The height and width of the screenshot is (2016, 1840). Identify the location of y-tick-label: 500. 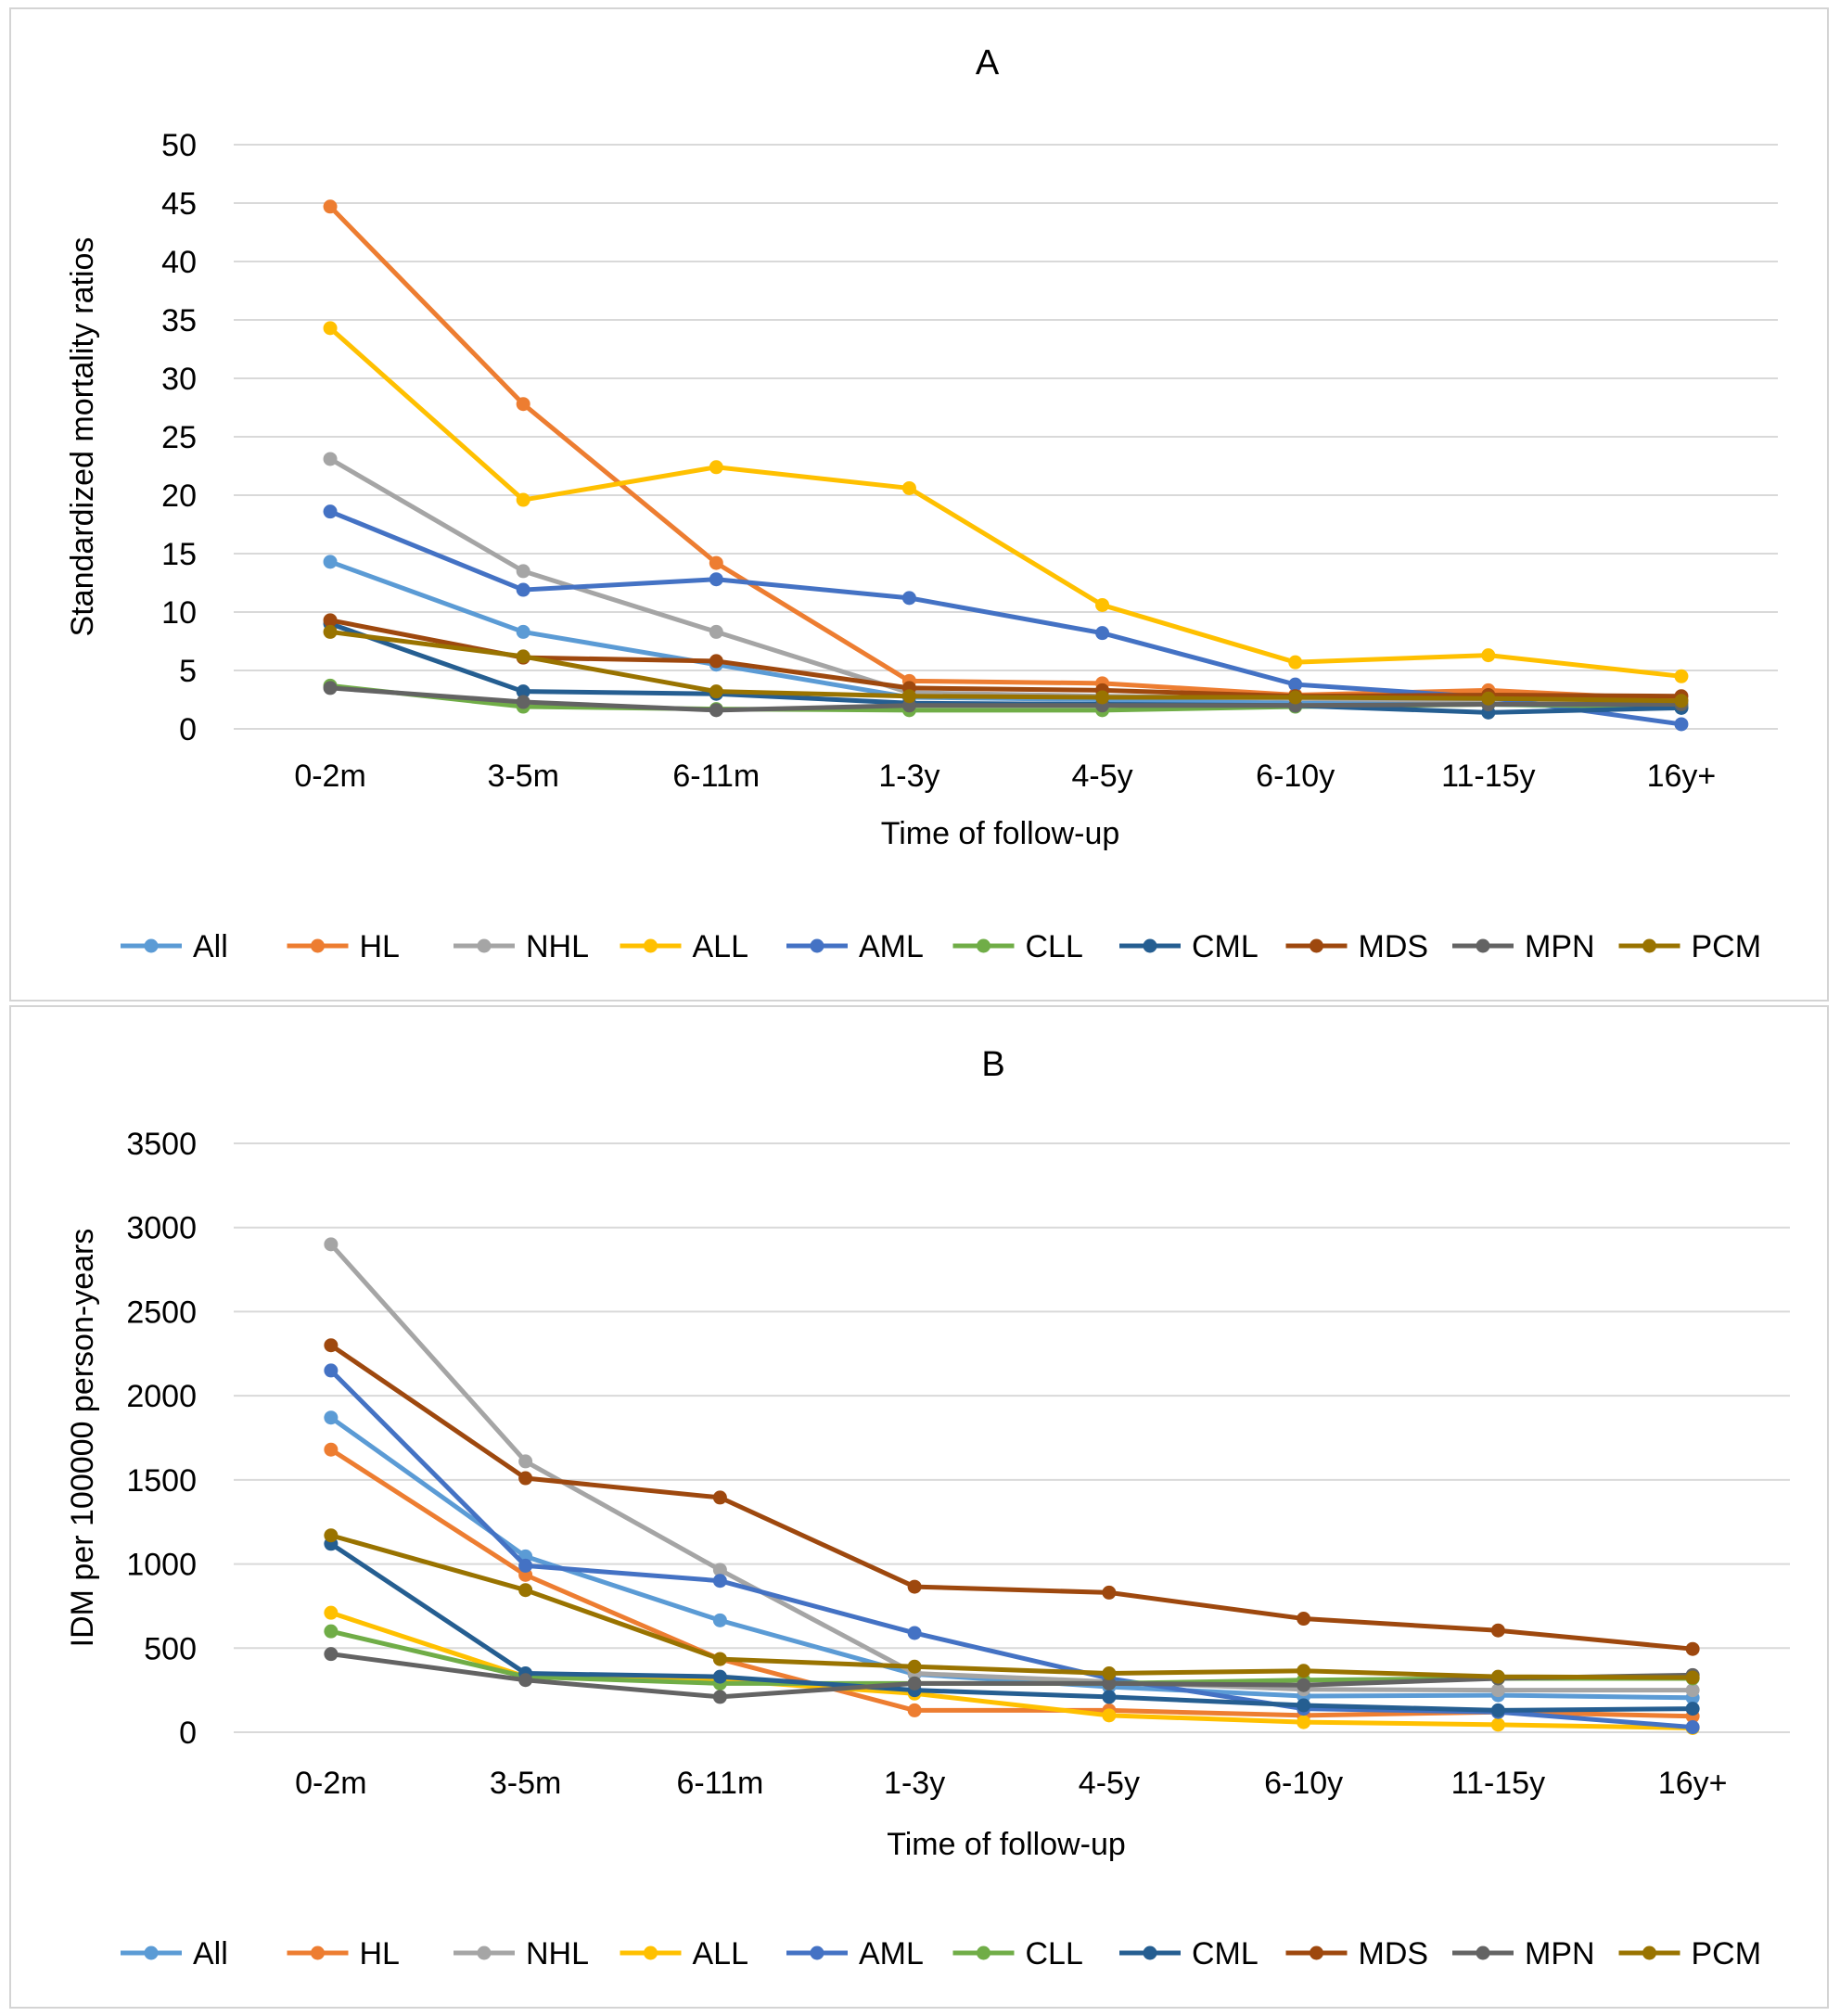
(170, 1648).